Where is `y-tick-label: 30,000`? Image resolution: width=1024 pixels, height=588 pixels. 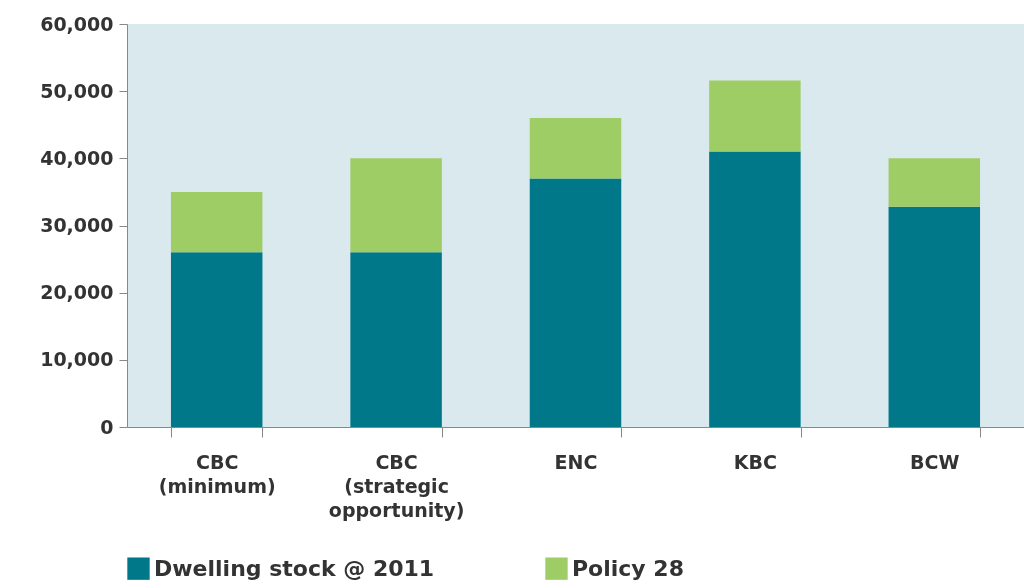 y-tick-label: 30,000 is located at coordinates (77, 225).